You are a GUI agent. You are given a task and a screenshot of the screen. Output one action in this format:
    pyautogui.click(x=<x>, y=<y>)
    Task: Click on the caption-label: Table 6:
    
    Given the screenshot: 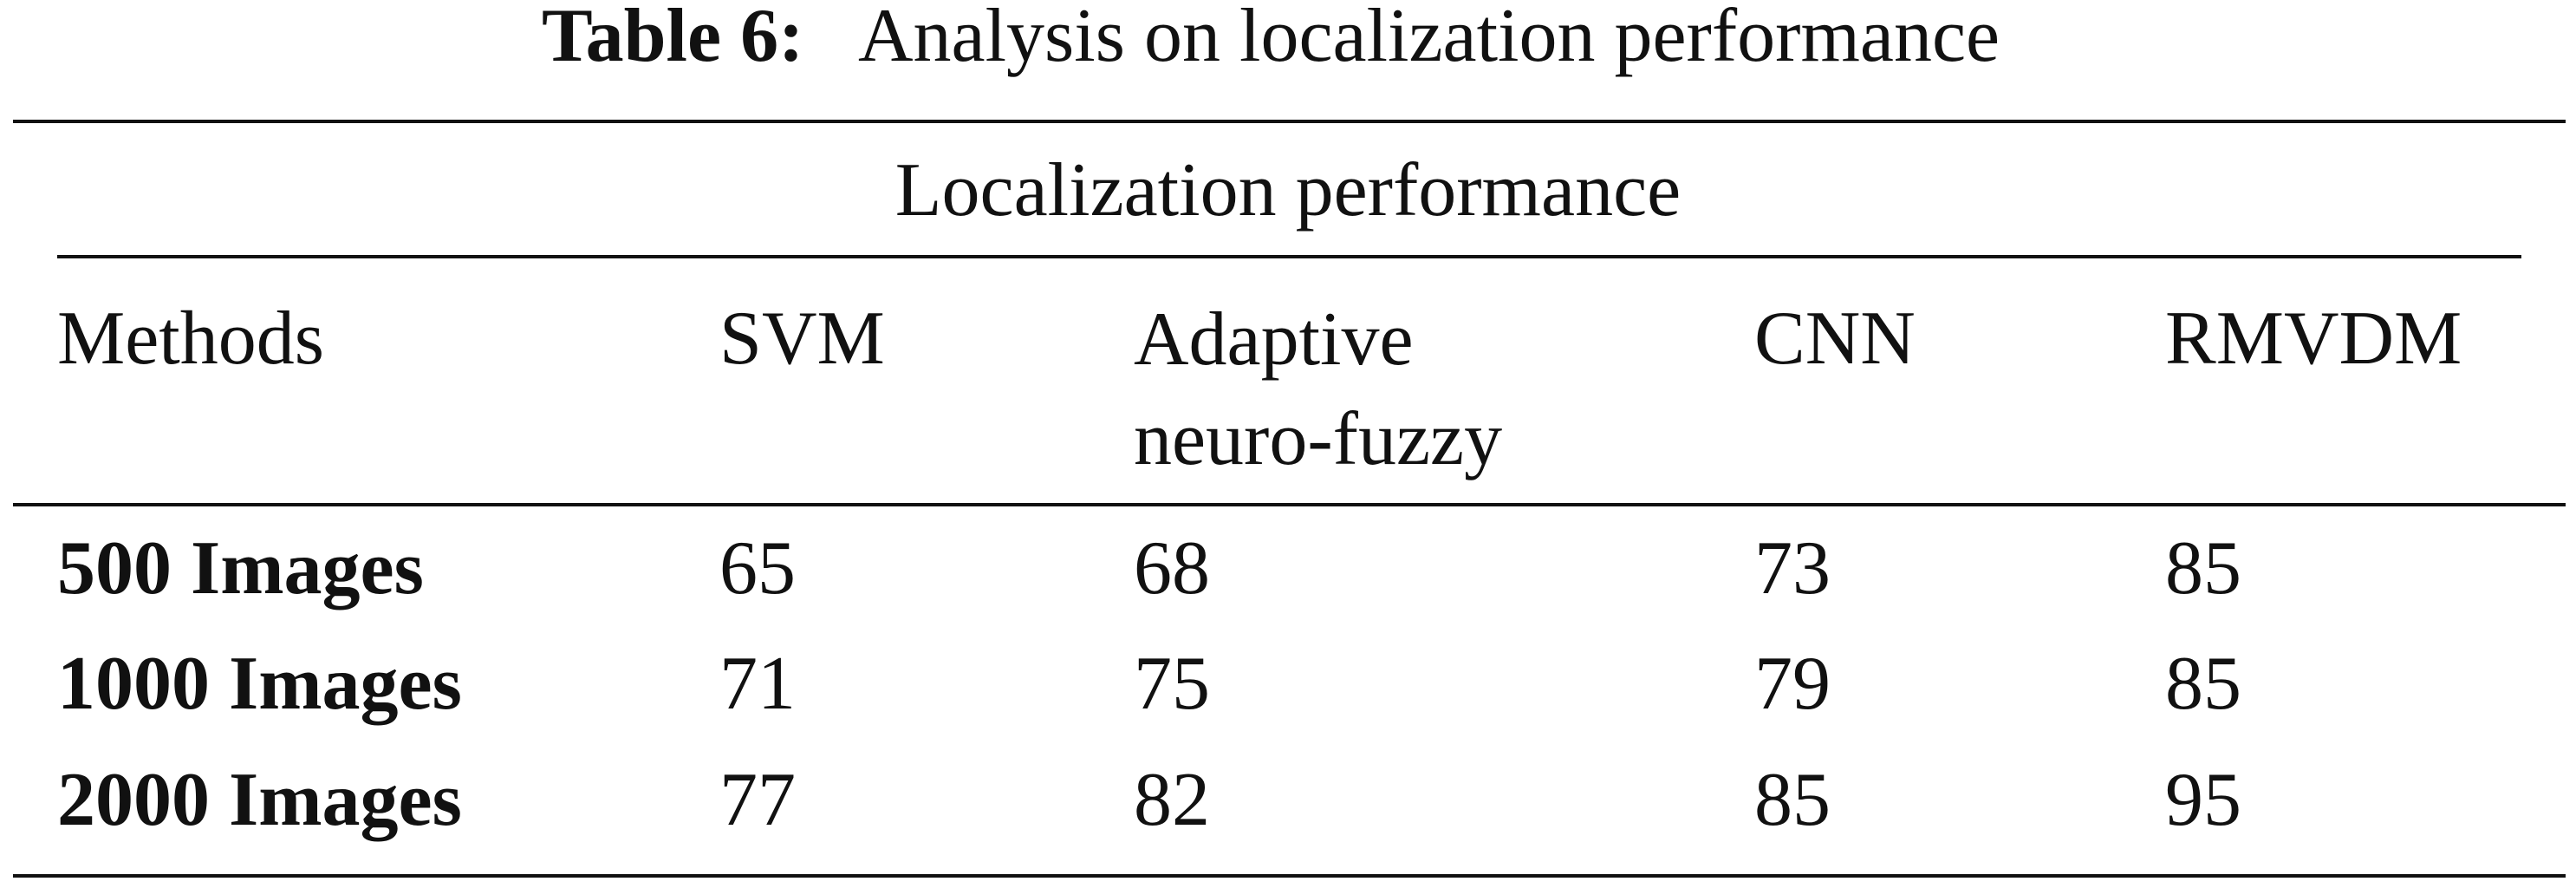 What is the action you would take?
    pyautogui.click(x=673, y=39)
    